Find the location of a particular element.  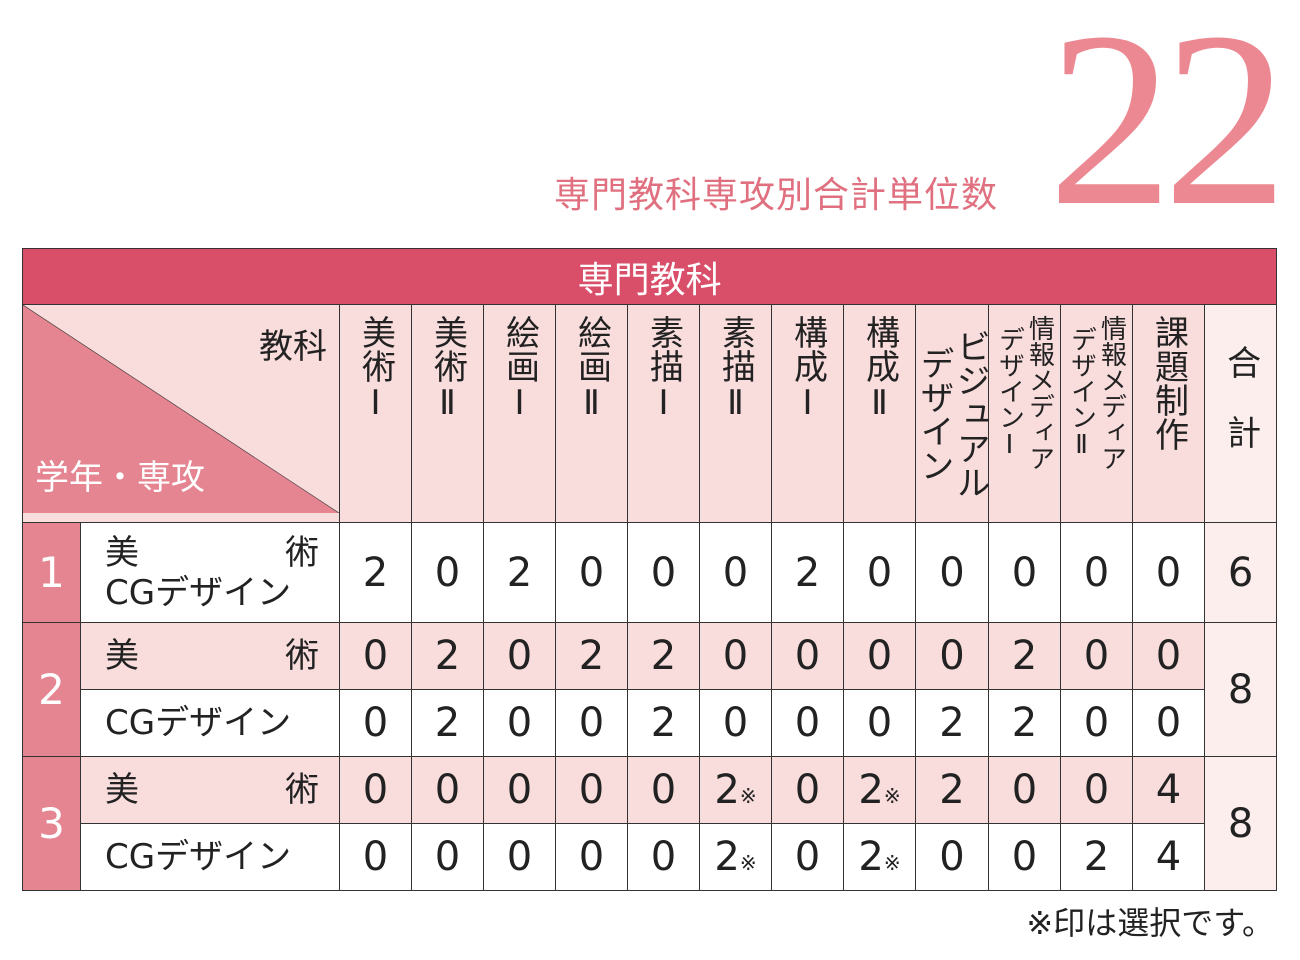

title: 専門教科専攻別合計単位数 is located at coordinates (775, 195).